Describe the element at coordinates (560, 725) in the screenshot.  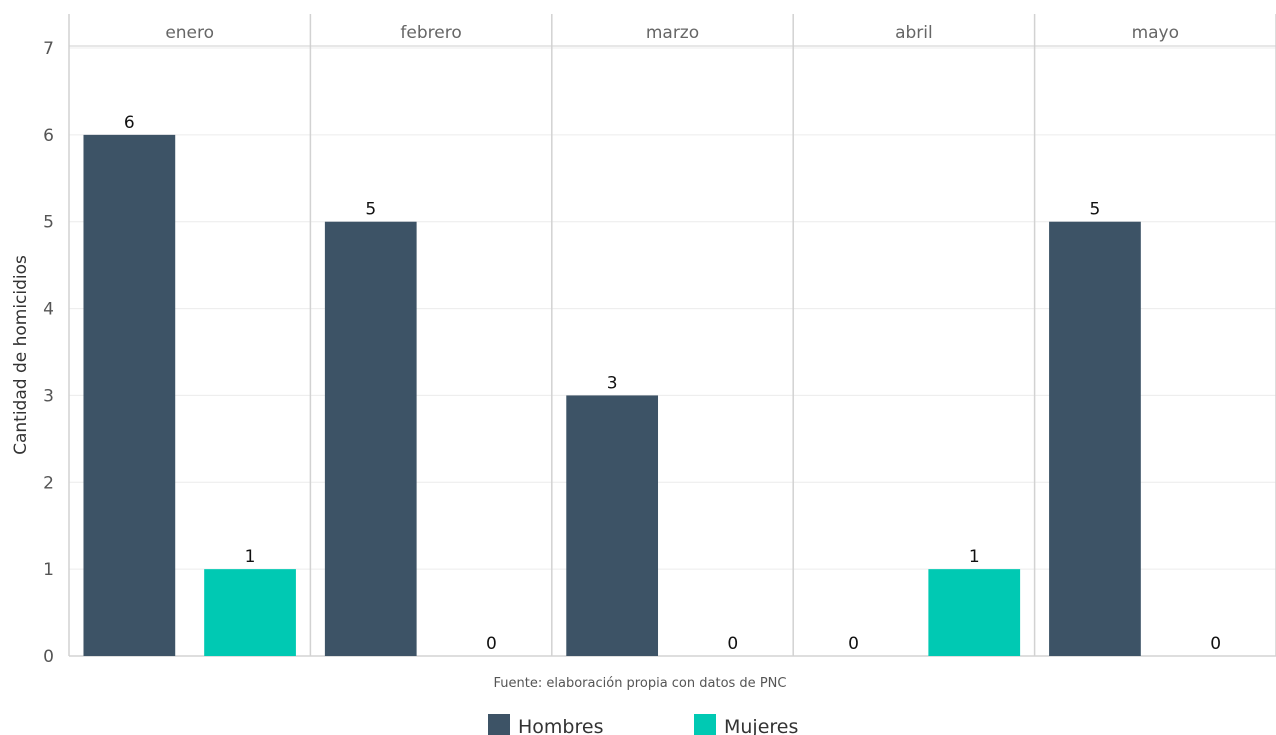
I see `legend-label: Hombres` at that location.